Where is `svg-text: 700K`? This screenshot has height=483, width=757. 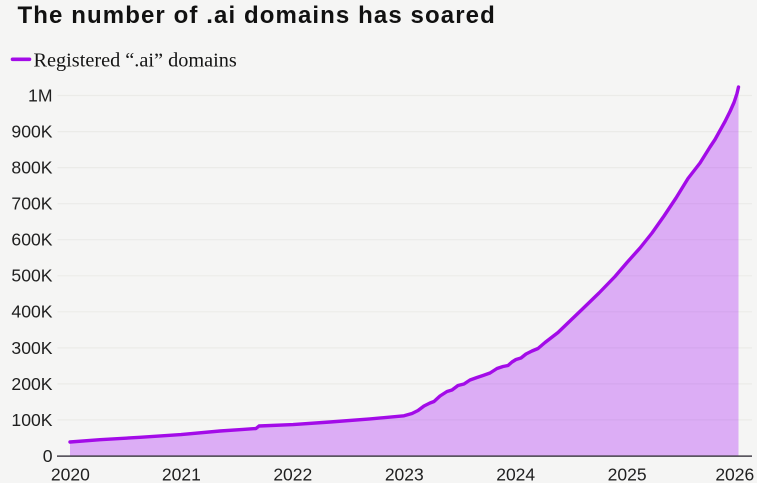 svg-text: 700K is located at coordinates (31, 204).